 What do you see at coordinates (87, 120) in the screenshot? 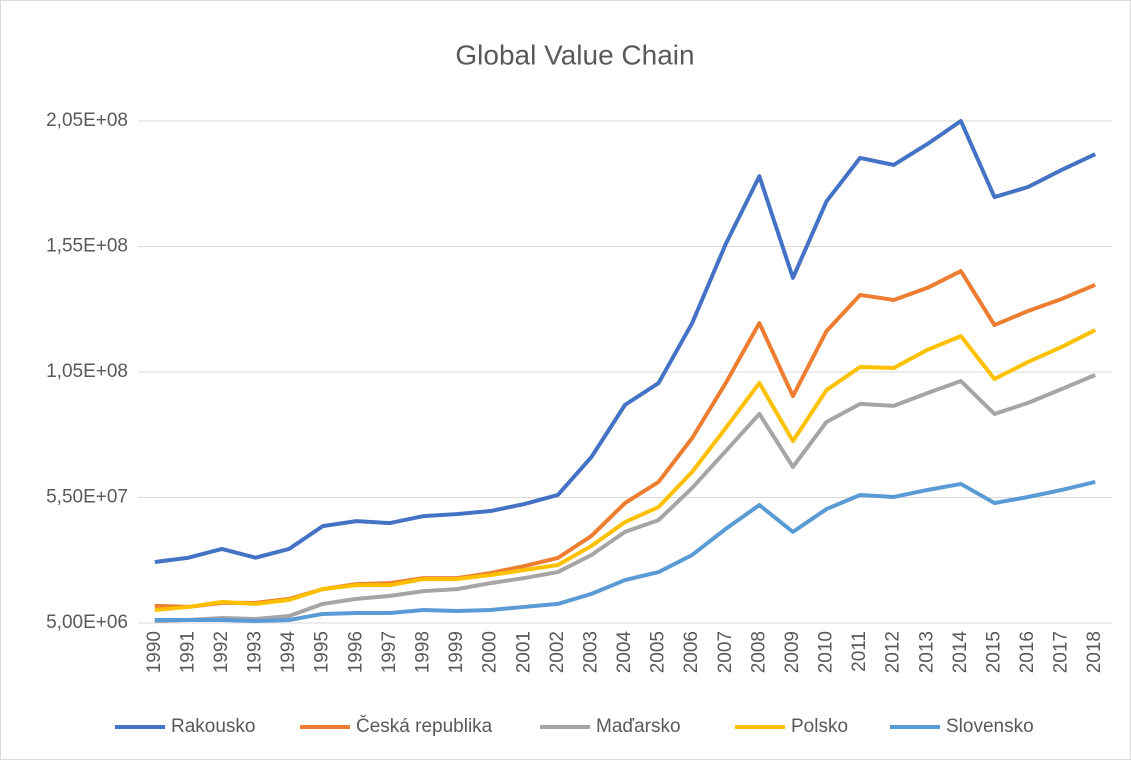
I see `y-tick-label: 2,05E+08` at bounding box center [87, 120].